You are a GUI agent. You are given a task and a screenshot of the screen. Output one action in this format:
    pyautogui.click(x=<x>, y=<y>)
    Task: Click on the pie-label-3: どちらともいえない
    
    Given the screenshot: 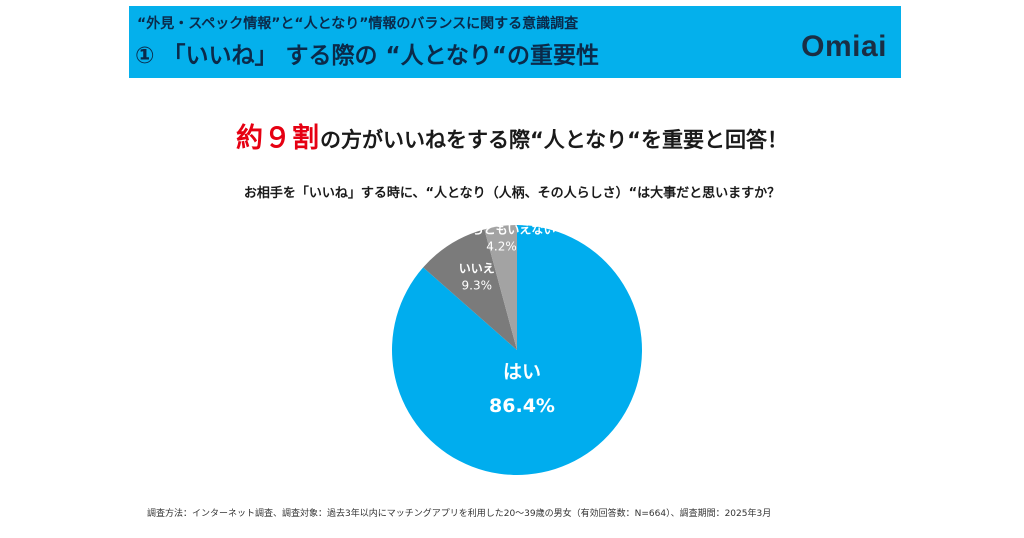 What is the action you would take?
    pyautogui.click(x=502, y=230)
    